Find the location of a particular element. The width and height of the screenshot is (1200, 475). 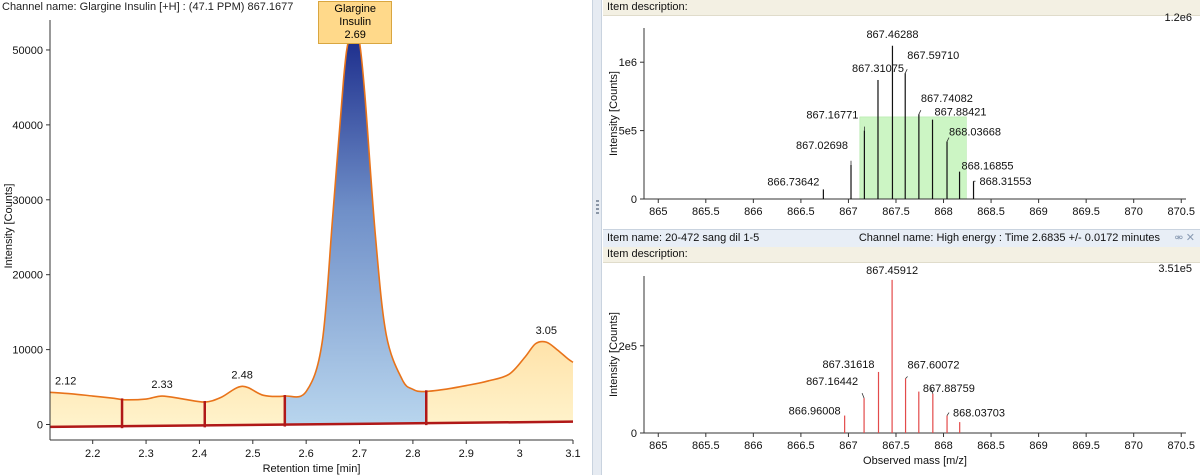

peak-mz-label: 867.16442 is located at coordinates (832, 382).